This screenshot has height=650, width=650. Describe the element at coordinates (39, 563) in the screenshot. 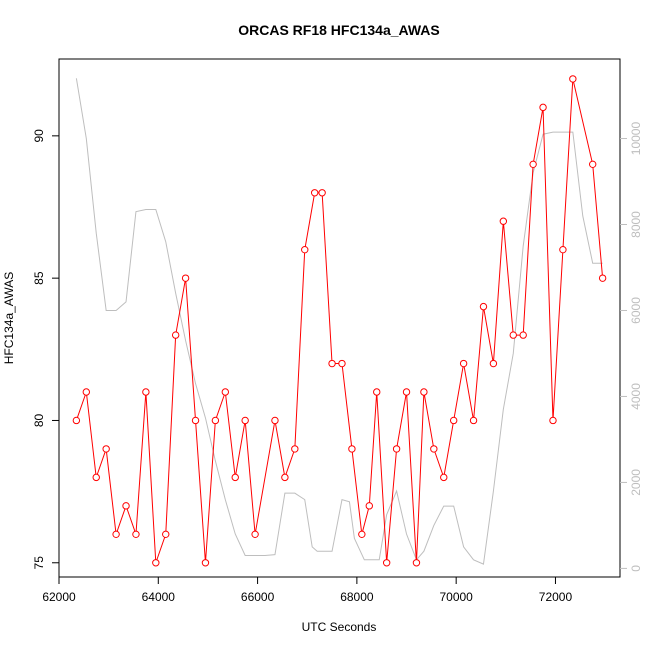

I see `y-tick-label: 75` at that location.